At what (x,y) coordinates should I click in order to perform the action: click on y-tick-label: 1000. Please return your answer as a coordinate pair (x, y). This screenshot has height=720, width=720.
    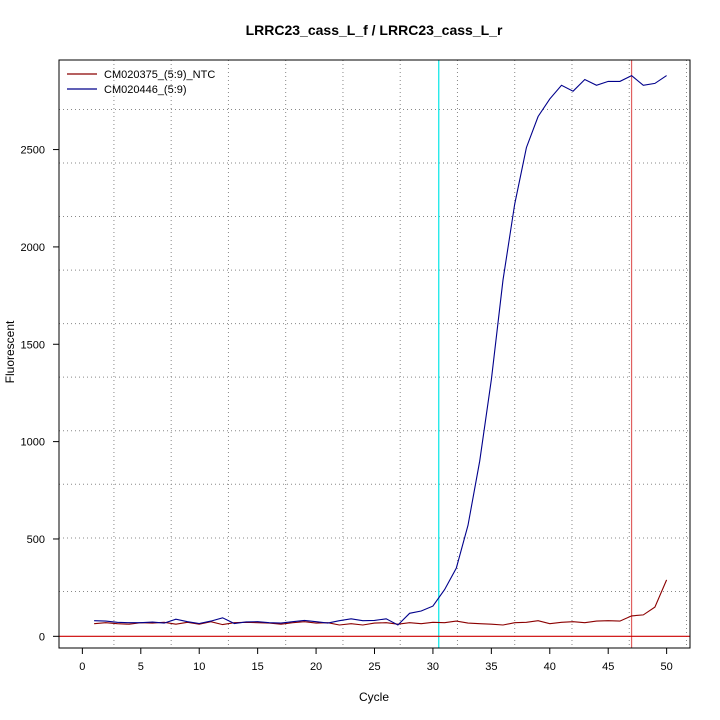
    Looking at the image, I should click on (33, 443).